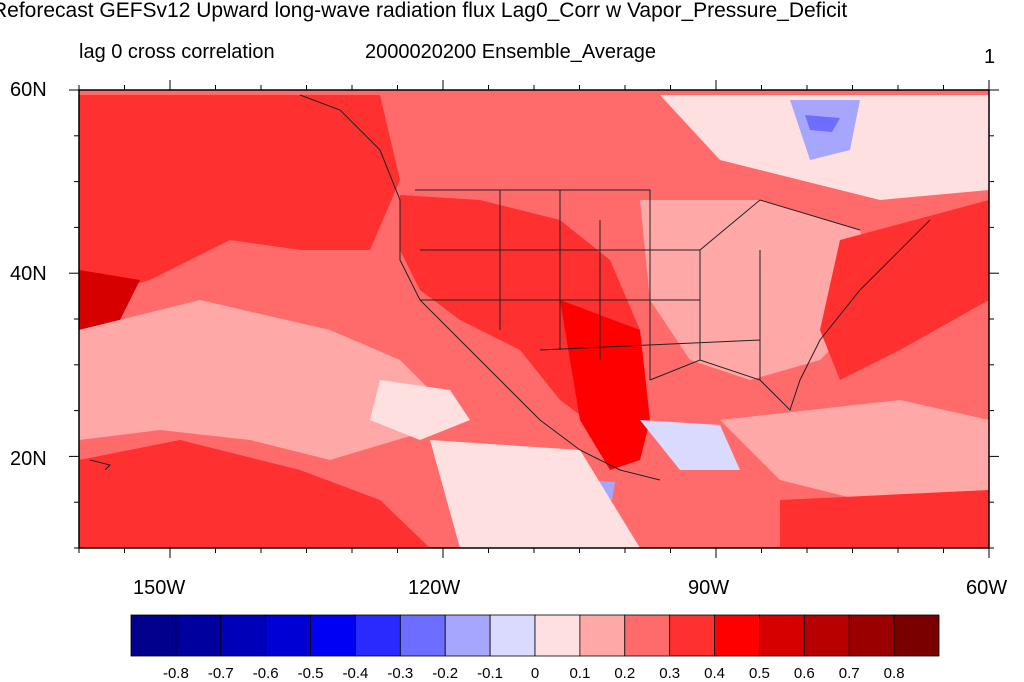  What do you see at coordinates (254, 494) in the screenshot?
I see `region-south-pacific` at bounding box center [254, 494].